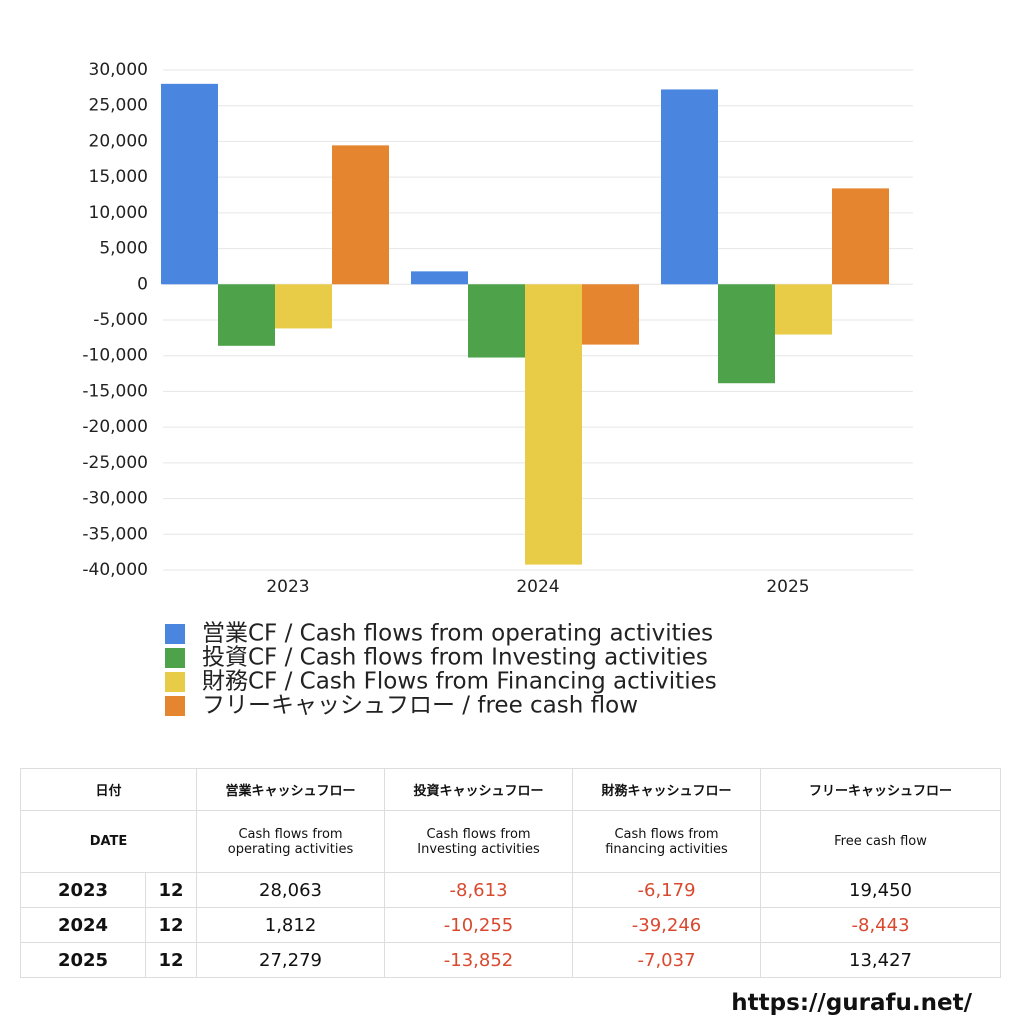 The width and height of the screenshot is (1024, 1024). What do you see at coordinates (120, 320) in the screenshot?
I see `y-tick-label: -5,000` at bounding box center [120, 320].